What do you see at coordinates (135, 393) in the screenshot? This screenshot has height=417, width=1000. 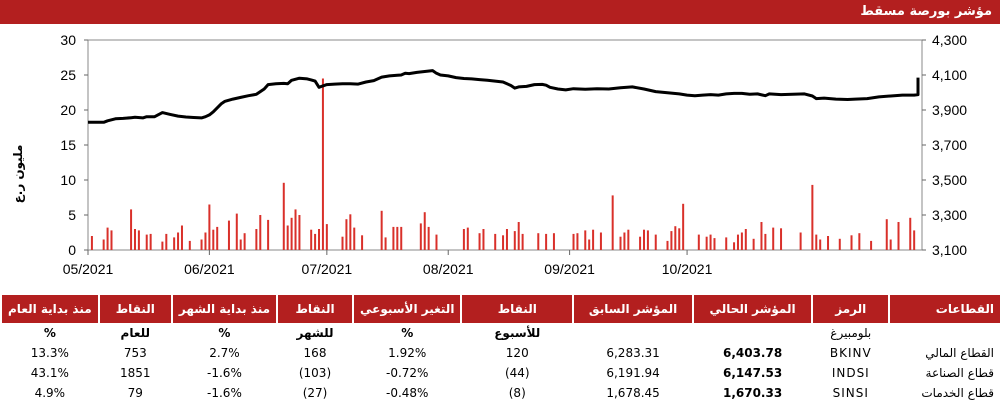 I see `cell-year-points: 79` at bounding box center [135, 393].